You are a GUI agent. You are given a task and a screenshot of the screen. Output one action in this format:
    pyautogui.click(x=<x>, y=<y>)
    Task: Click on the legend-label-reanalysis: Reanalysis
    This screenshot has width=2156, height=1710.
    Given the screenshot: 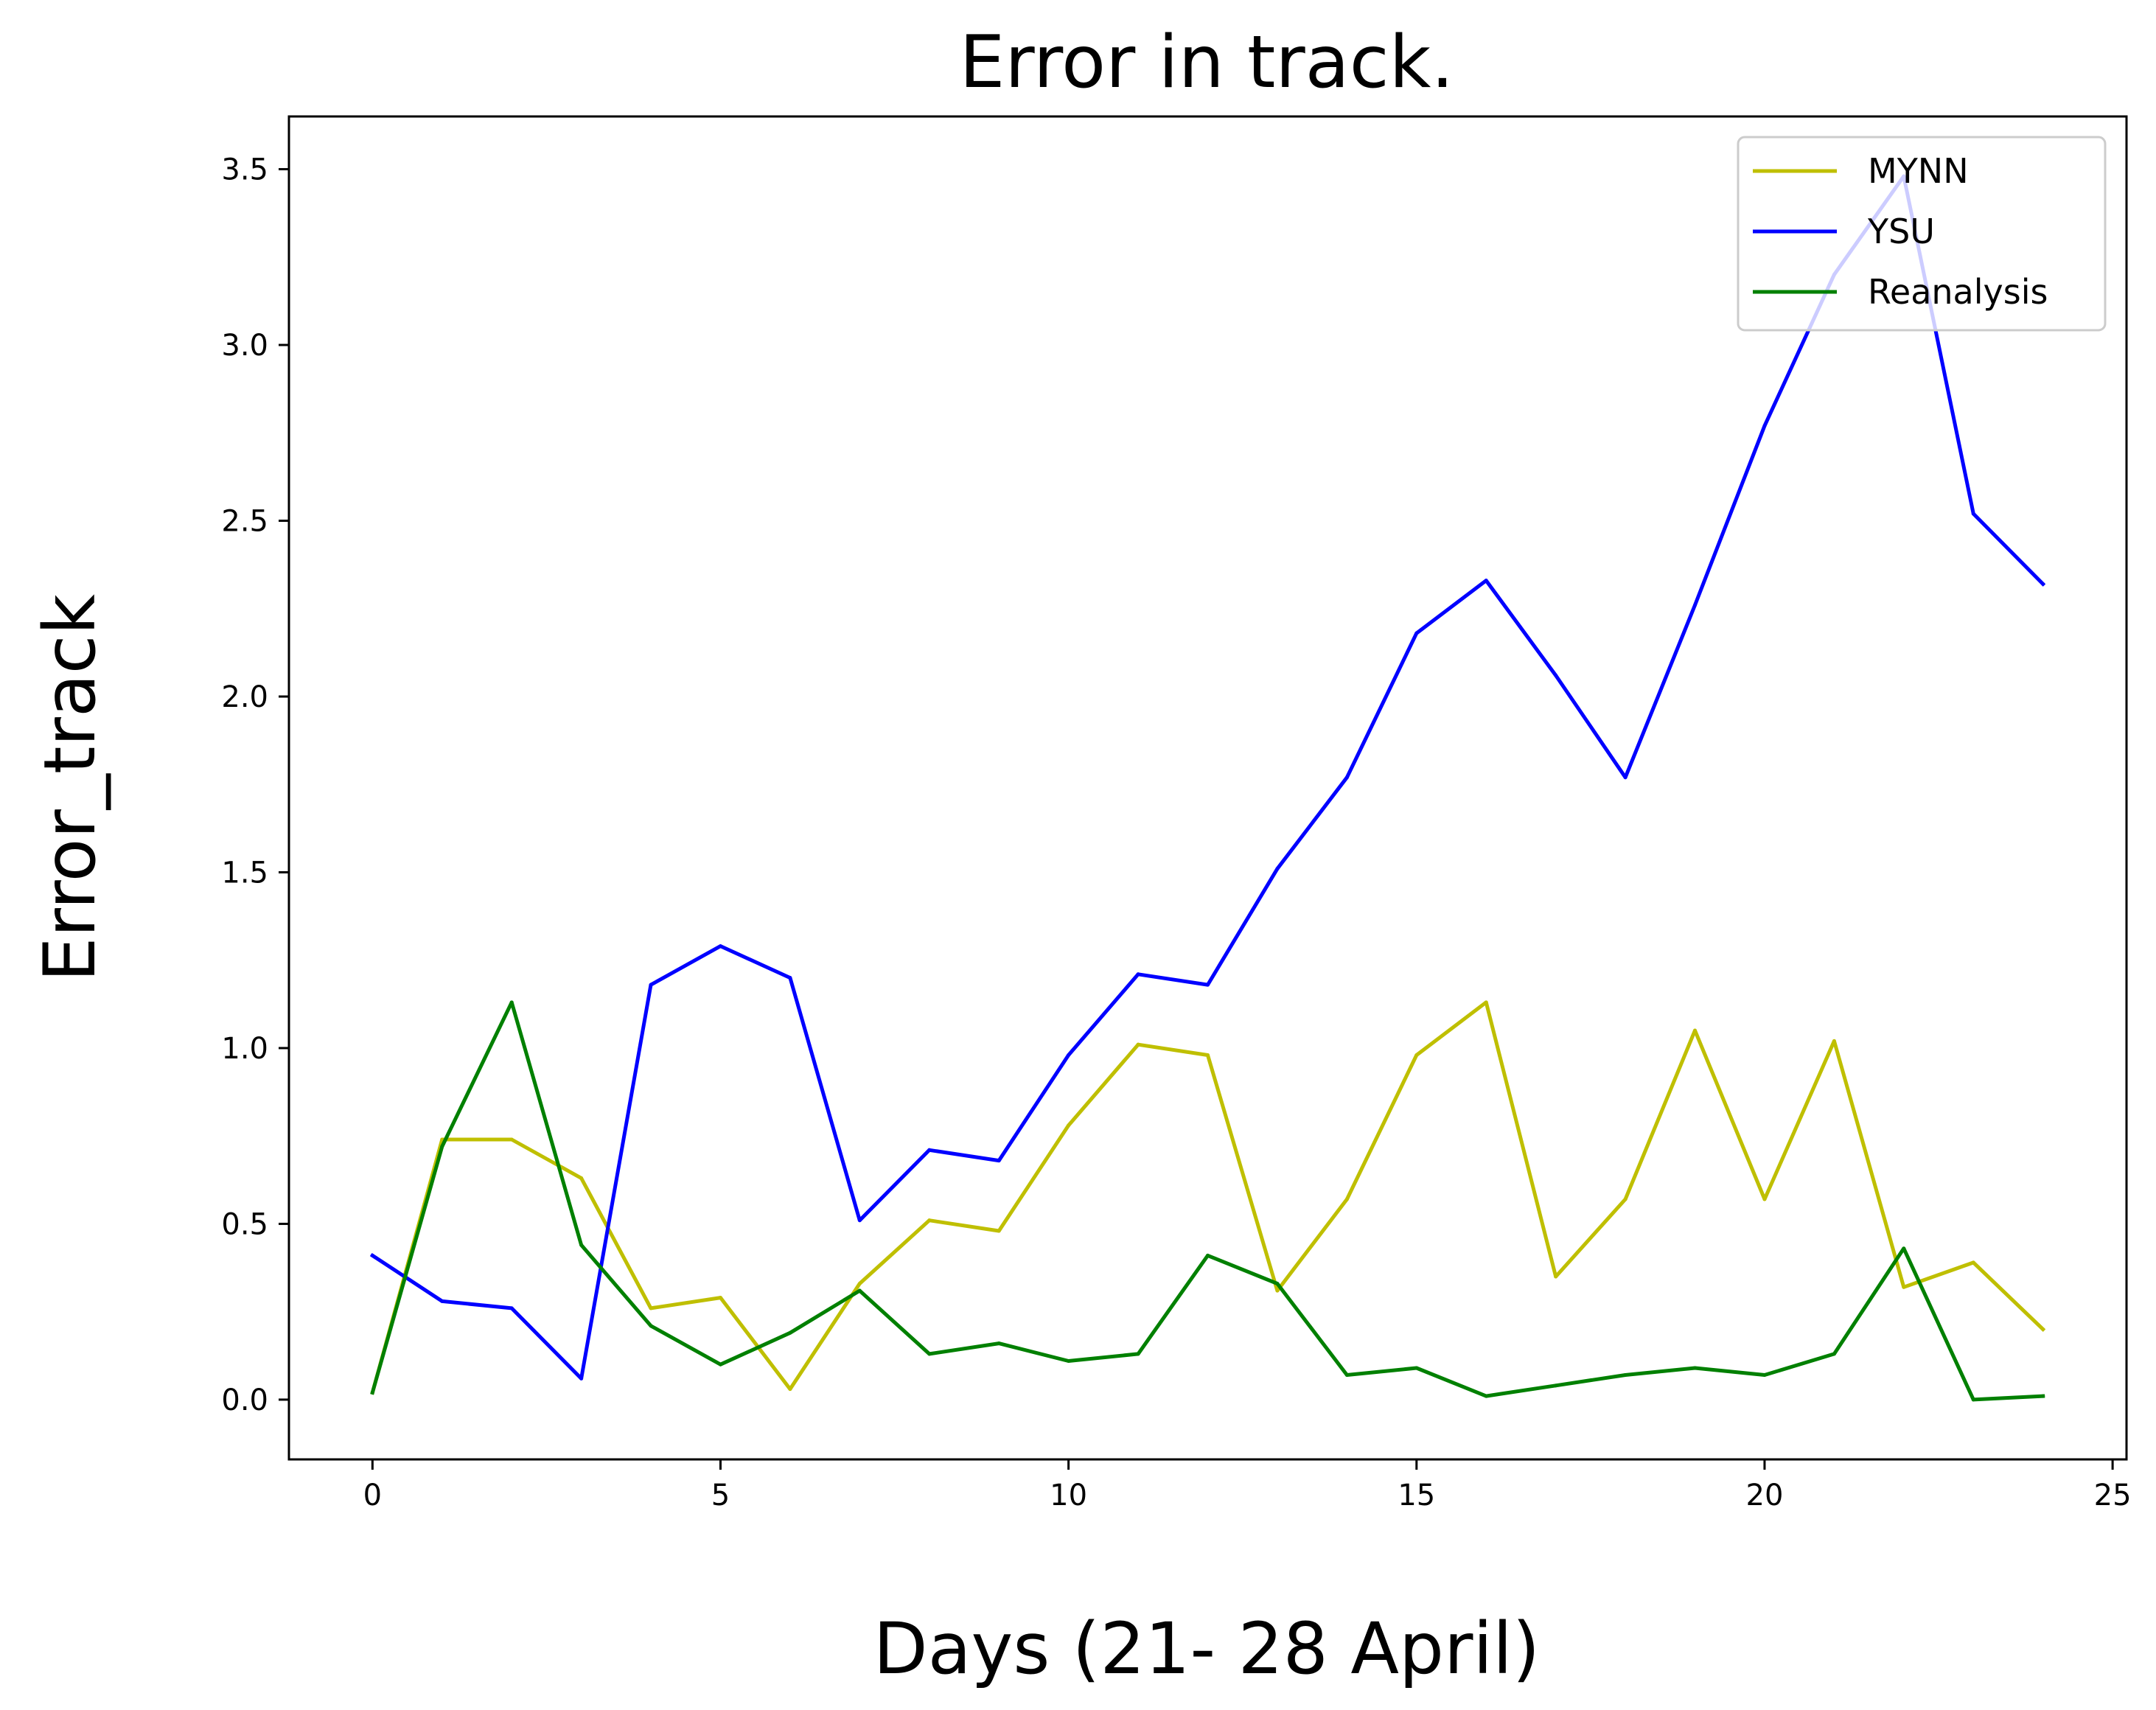 What is the action you would take?
    pyautogui.click(x=1958, y=292)
    